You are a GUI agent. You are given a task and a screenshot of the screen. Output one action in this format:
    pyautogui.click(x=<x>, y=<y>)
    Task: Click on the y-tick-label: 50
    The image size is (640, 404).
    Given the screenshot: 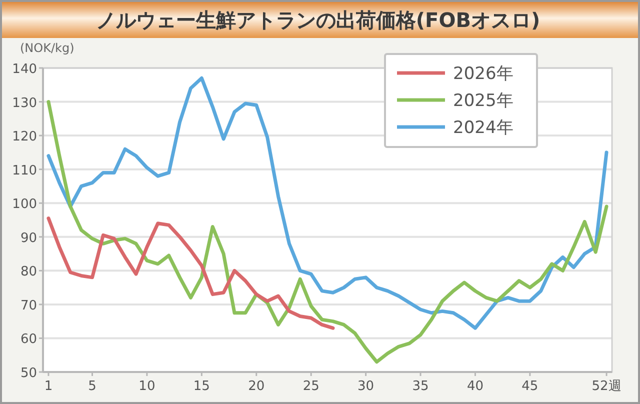 What is the action you would take?
    pyautogui.click(x=28, y=373)
    